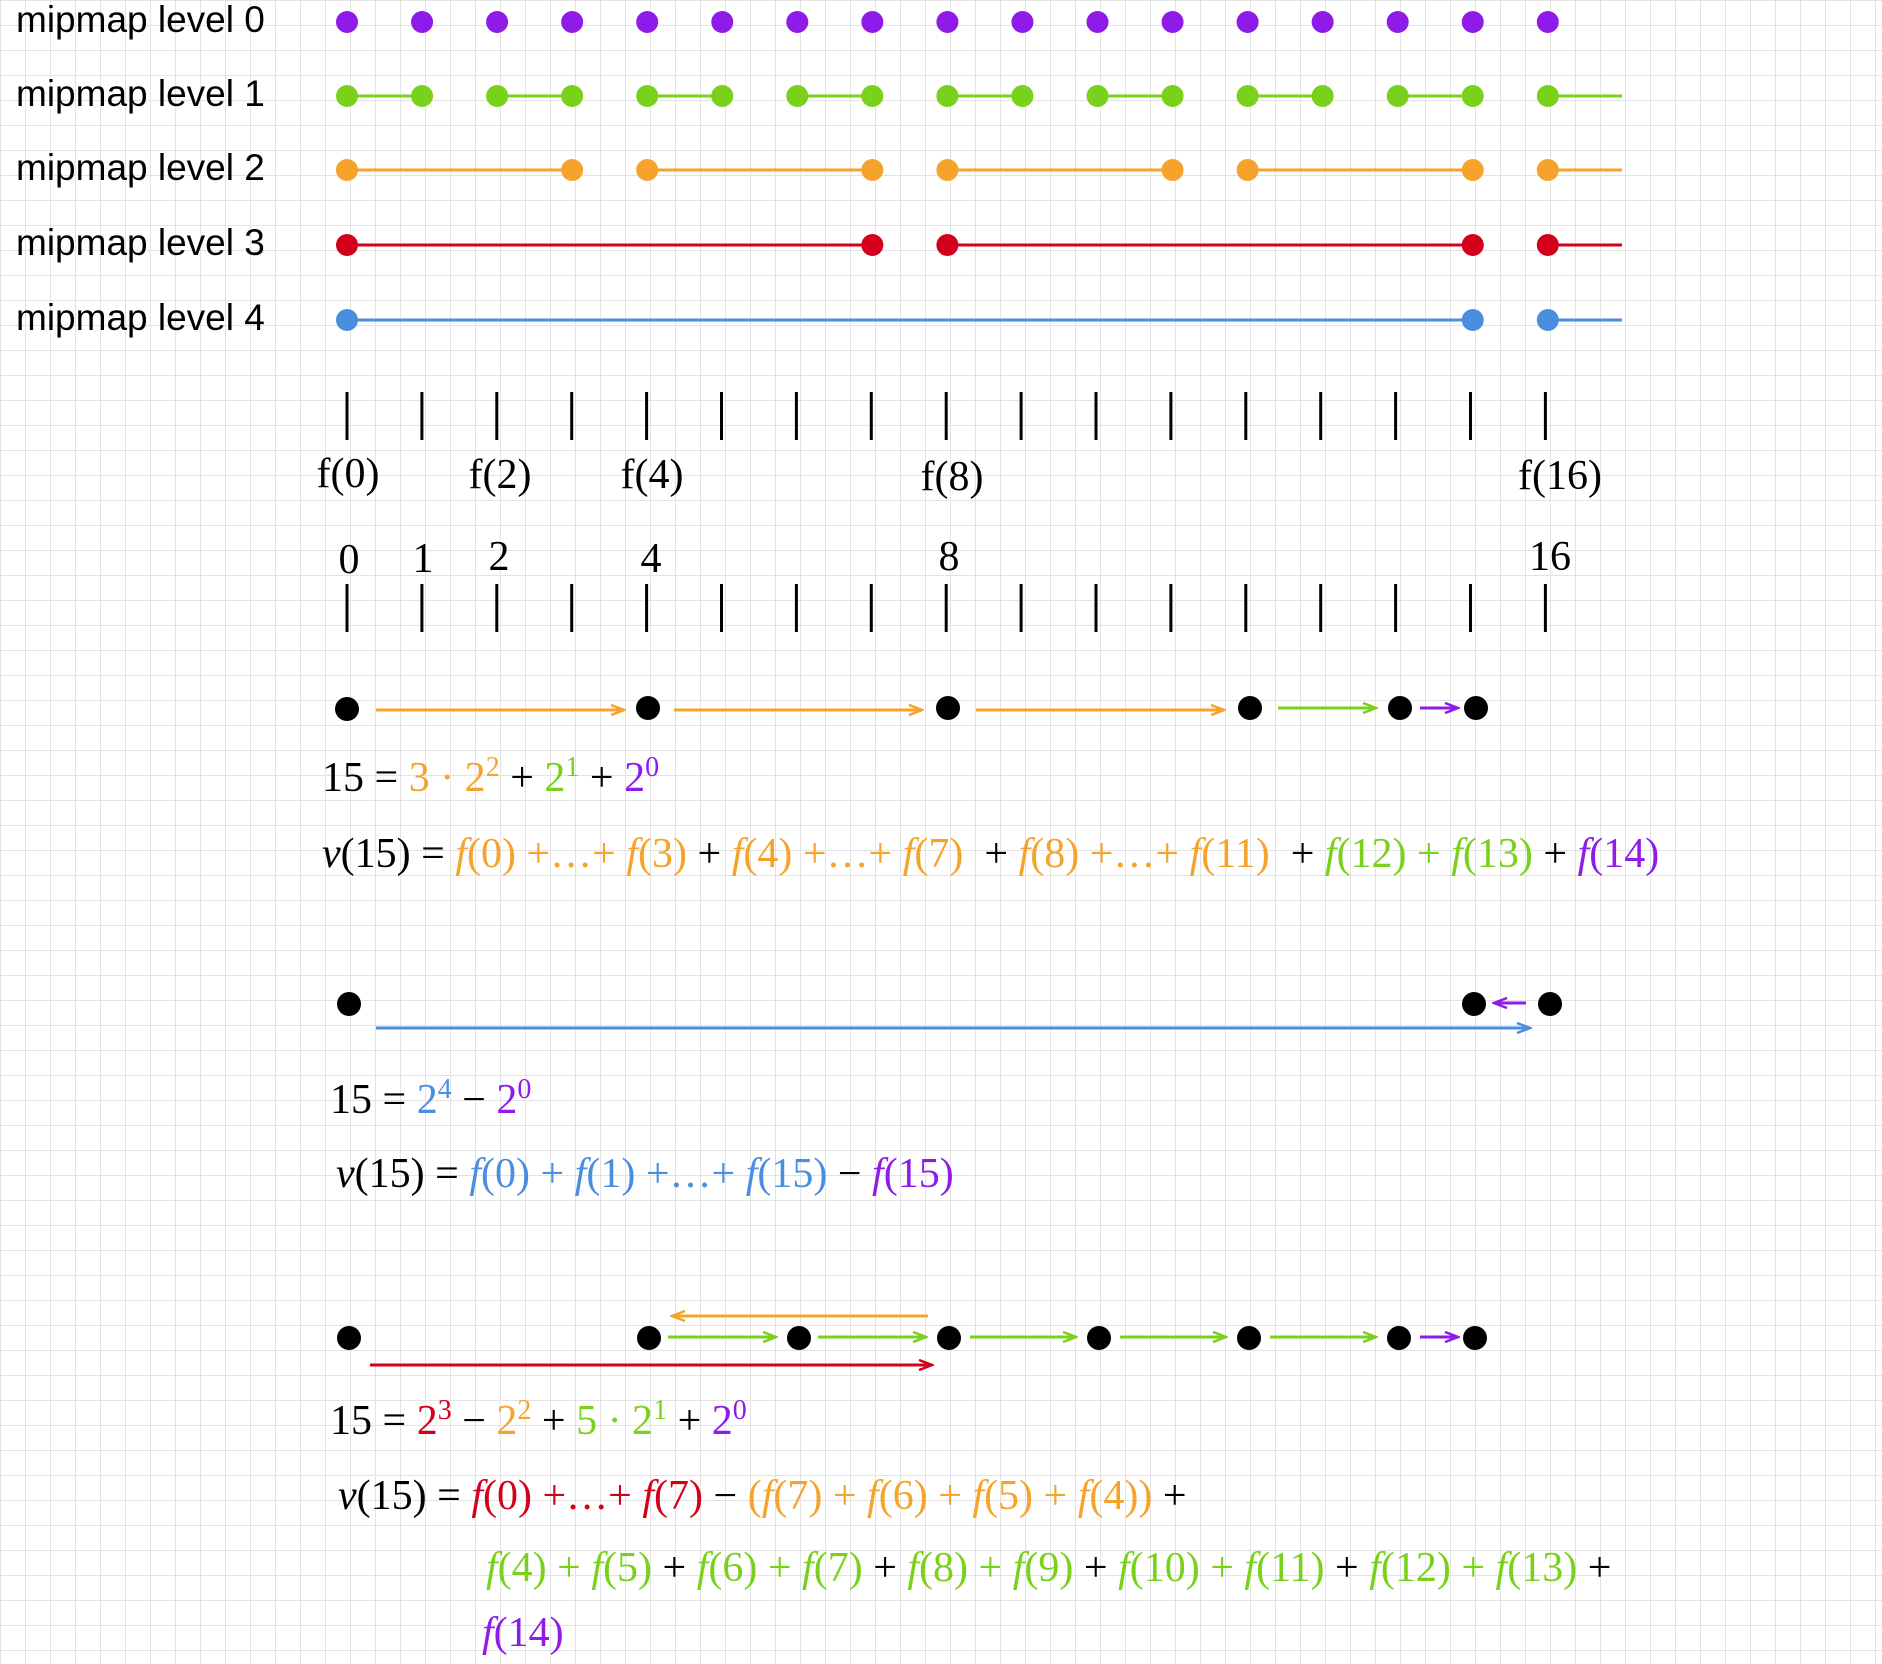 The height and width of the screenshot is (1664, 1882). What do you see at coordinates (140, 20) in the screenshot?
I see `mipmap-level-0-label: mipmap level 0` at bounding box center [140, 20].